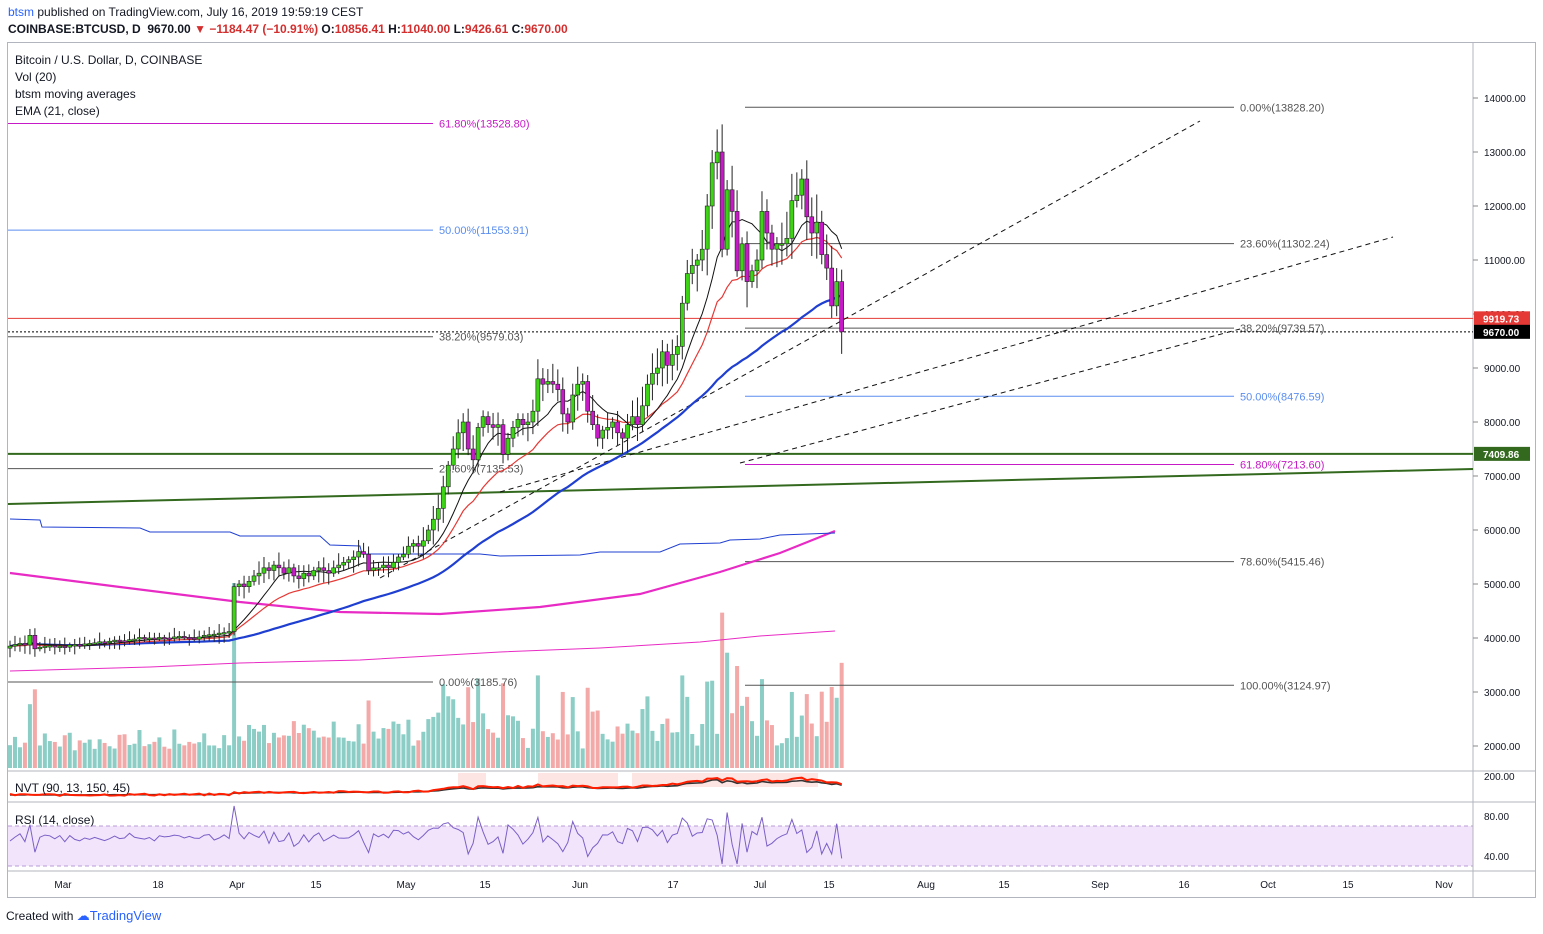 The height and width of the screenshot is (934, 1543). Describe the element at coordinates (478, 683) in the screenshot. I see `fib-left-label: 0.00%(3185.76)` at that location.